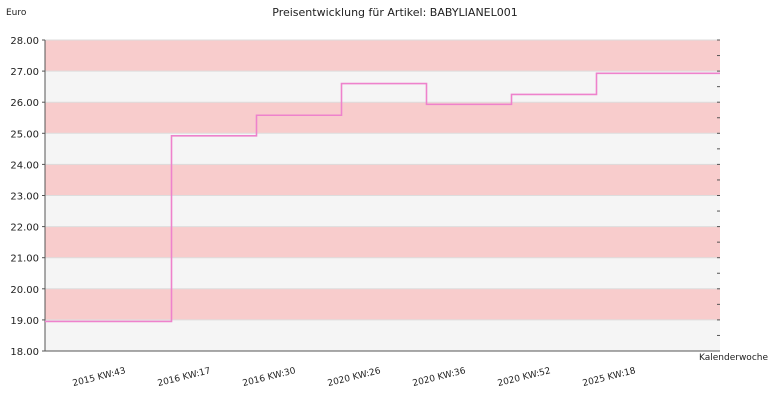 This screenshot has height=400, width=770. Describe the element at coordinates (24, 72) in the screenshot. I see `y-tick-label: 27.00` at that location.